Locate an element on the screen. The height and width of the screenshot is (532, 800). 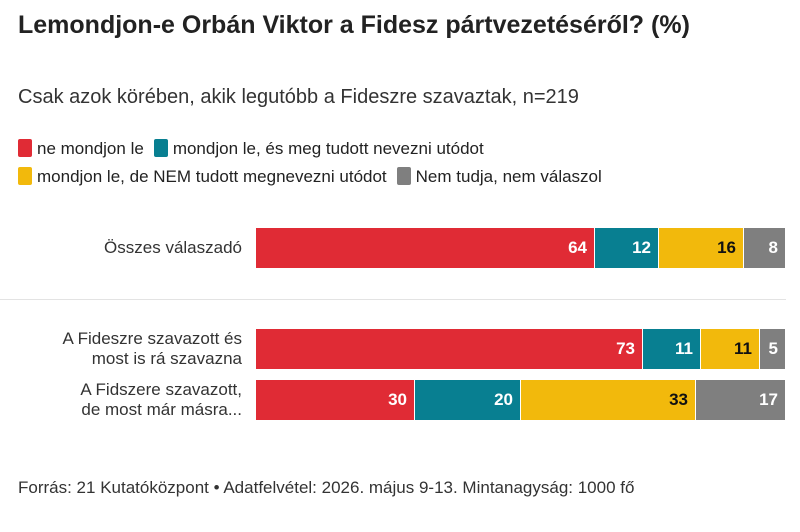
bar-segment: 16 is located at coordinates (701, 248).